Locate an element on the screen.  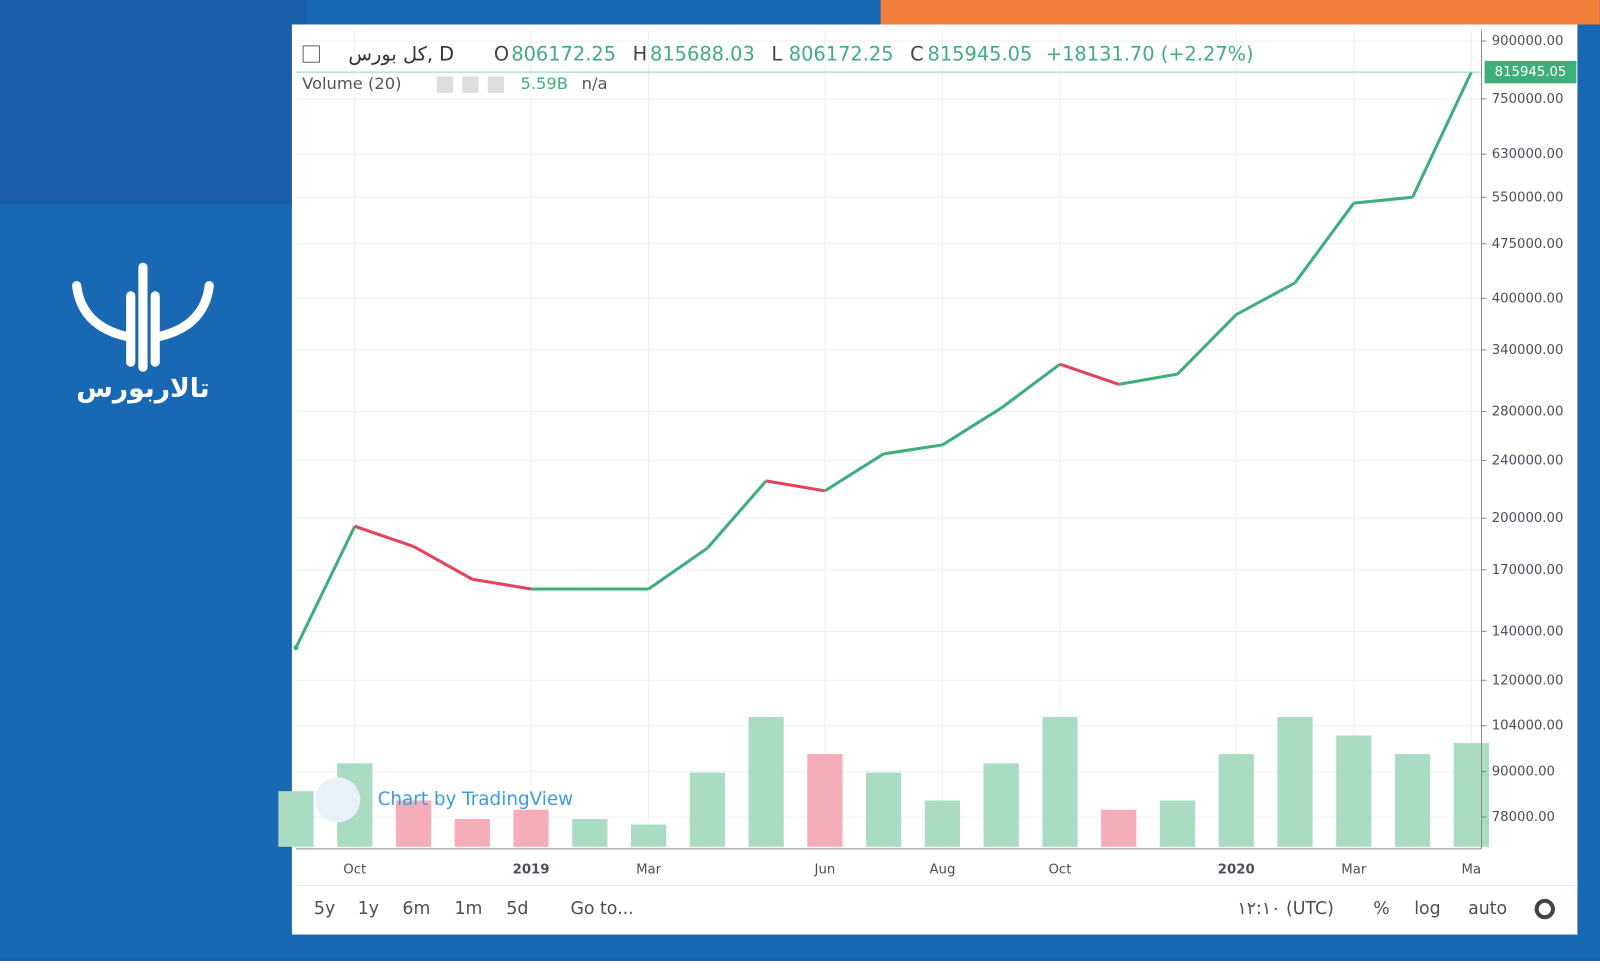
collapse-icon is located at coordinates (311, 54).